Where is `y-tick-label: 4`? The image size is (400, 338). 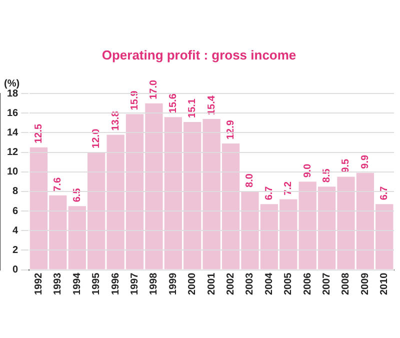 y-tick-label: 4 is located at coordinates (15, 230).